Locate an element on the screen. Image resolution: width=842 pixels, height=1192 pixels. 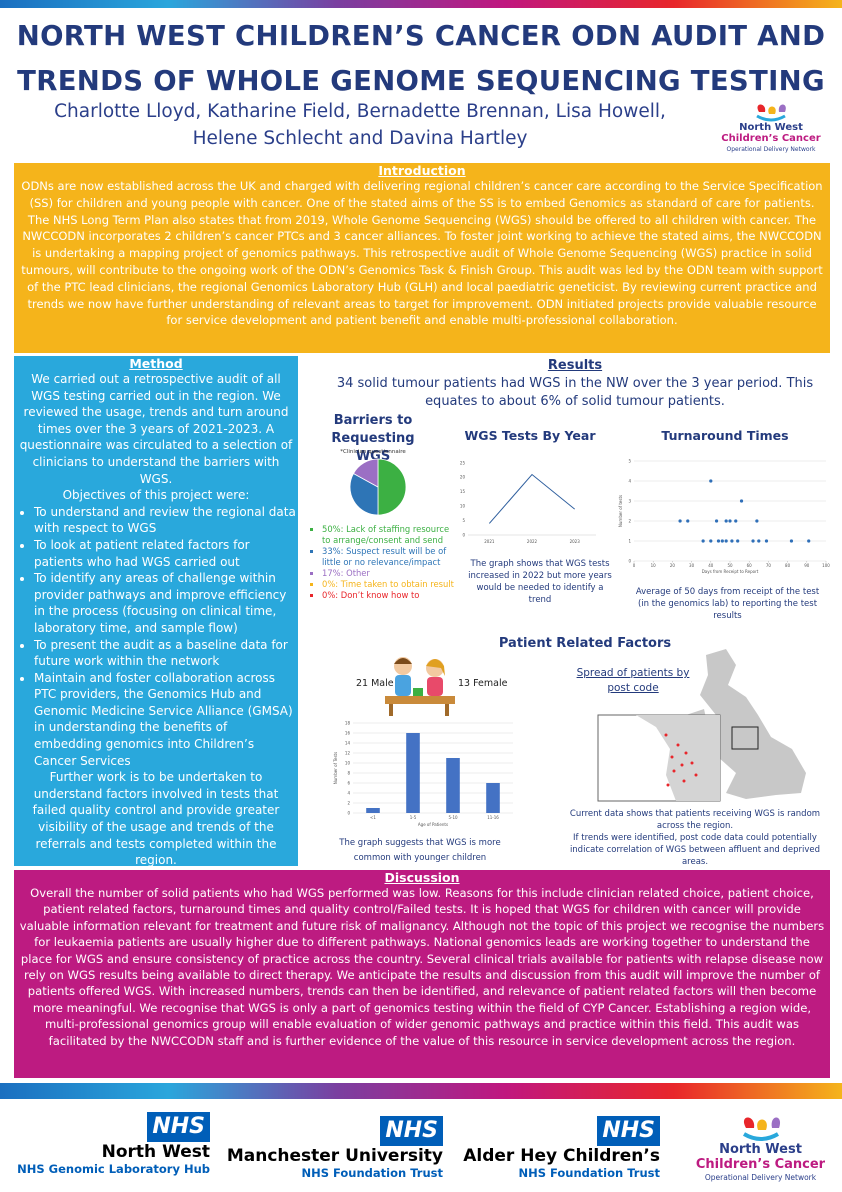
section-heading: Discussion is located at coordinates (422, 877).